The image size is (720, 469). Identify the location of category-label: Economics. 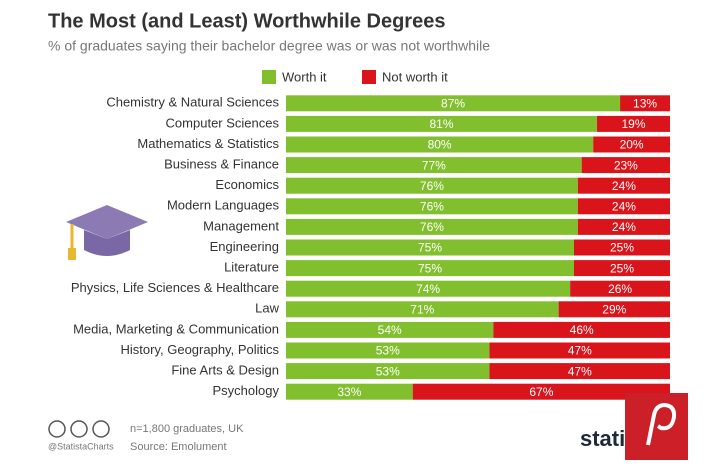
(247, 184).